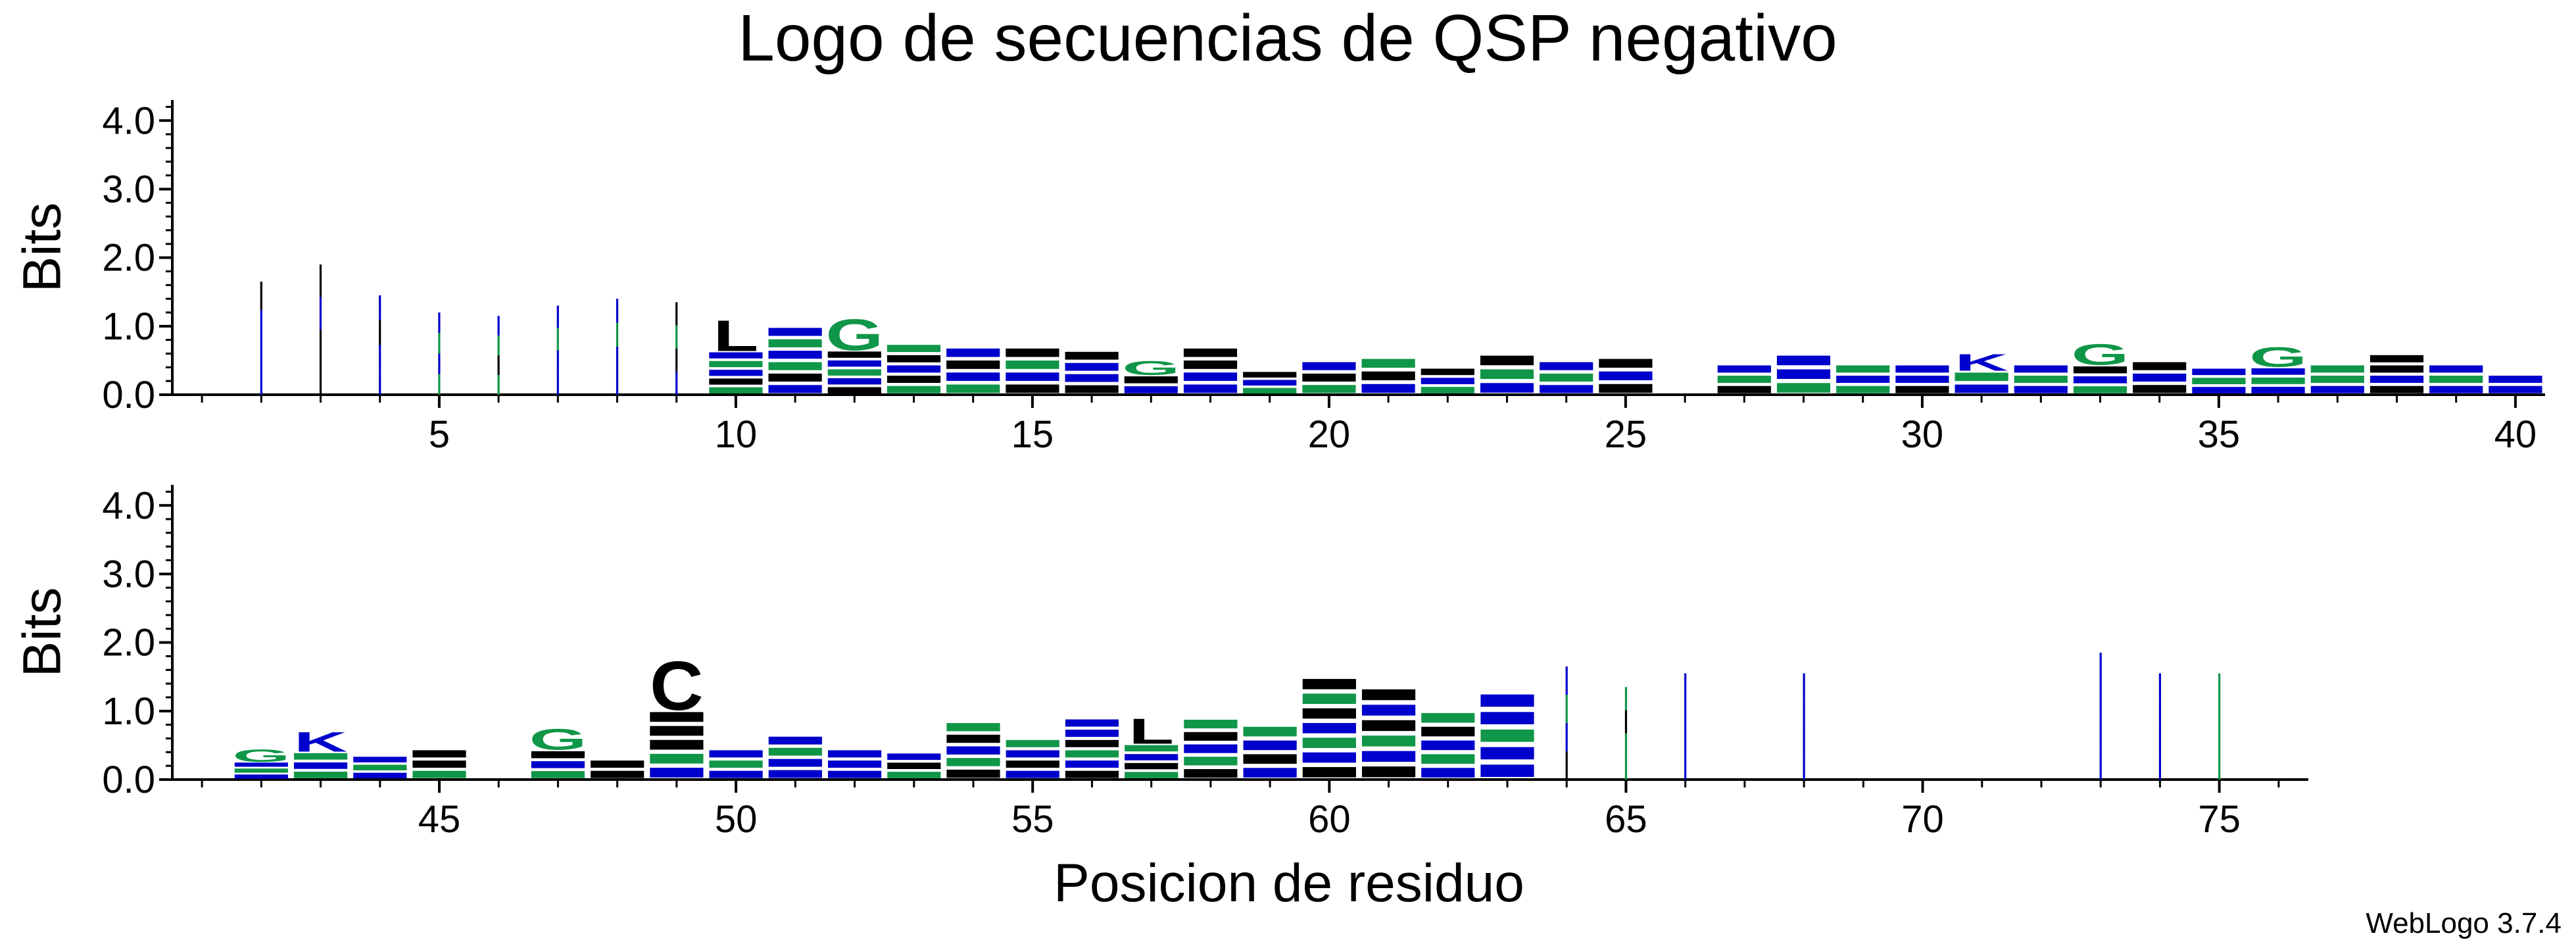  I want to click on x-tick-label: 75, so click(2219, 819).